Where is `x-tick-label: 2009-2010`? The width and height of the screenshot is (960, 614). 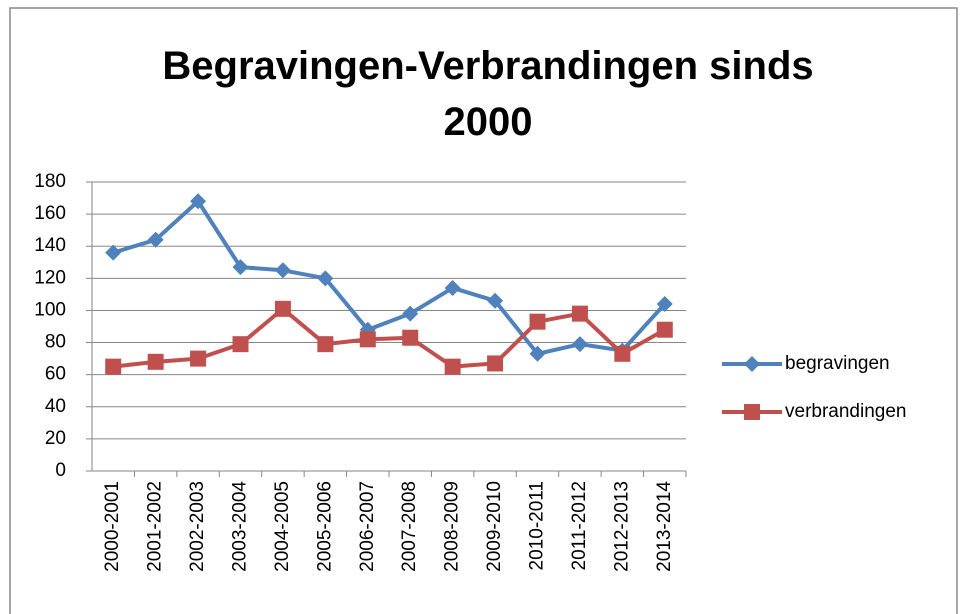 x-tick-label: 2009-2010 is located at coordinates (494, 526).